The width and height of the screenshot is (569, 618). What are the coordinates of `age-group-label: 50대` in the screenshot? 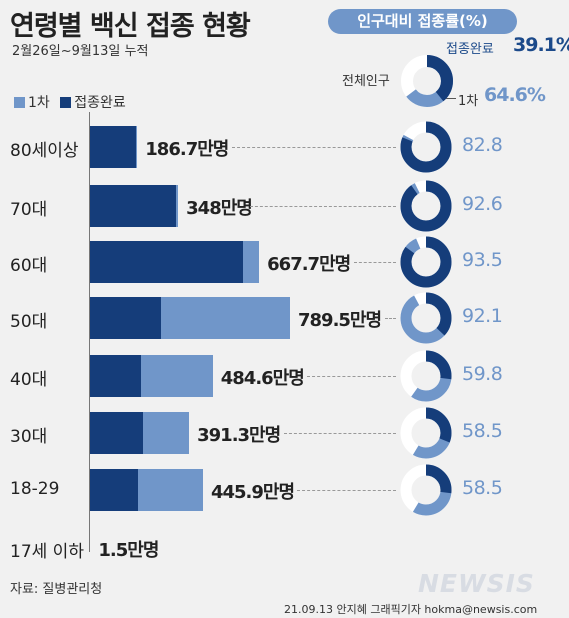 It's located at (29, 322).